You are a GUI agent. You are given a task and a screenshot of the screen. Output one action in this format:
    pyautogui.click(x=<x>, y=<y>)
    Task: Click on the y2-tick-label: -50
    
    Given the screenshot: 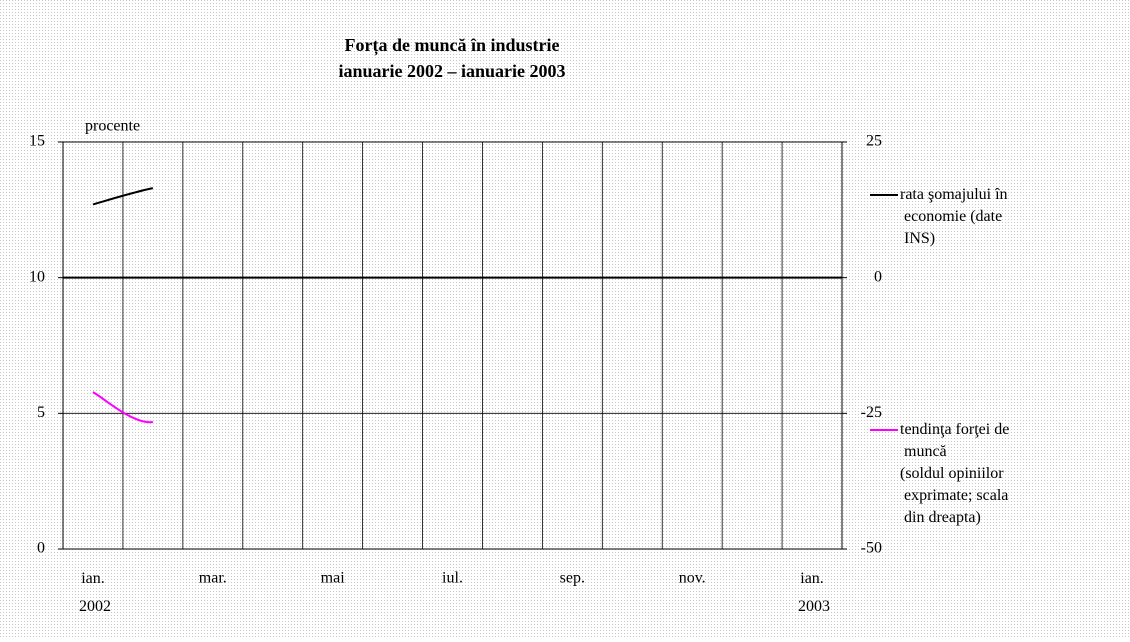 What is the action you would take?
    pyautogui.click(x=871, y=548)
    